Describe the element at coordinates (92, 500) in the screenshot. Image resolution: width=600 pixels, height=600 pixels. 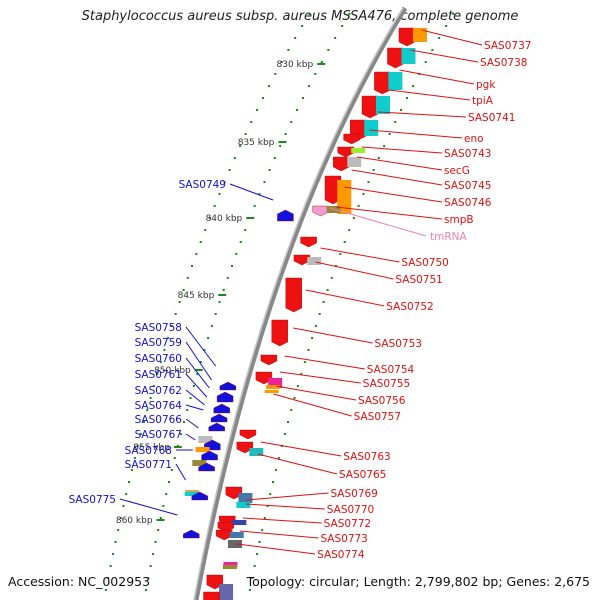
I see `reverse-gene-label: SAS0775` at that location.